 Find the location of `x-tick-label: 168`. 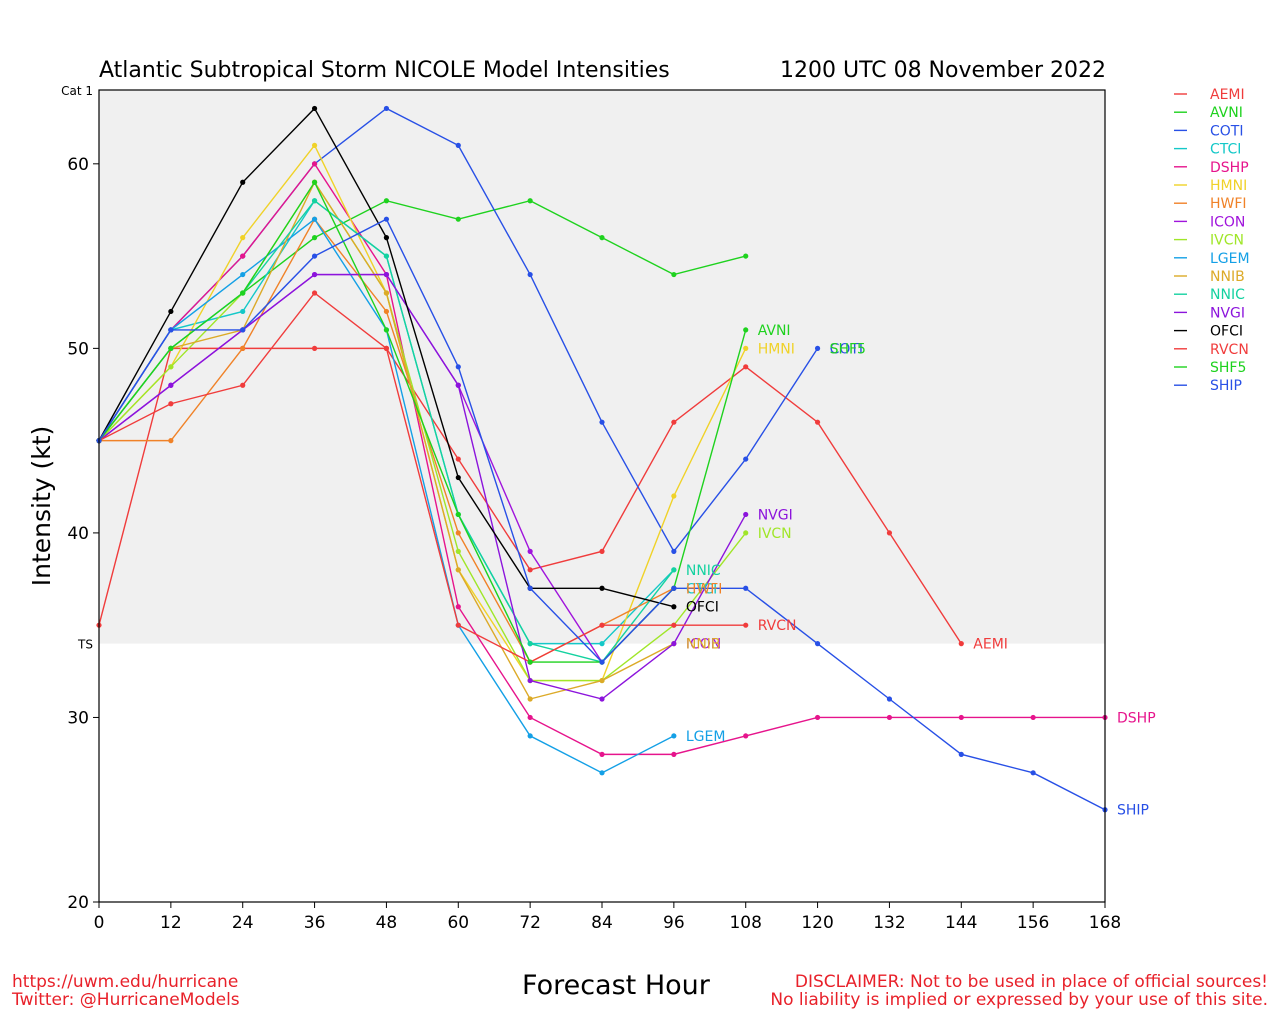

x-tick-label: 168 is located at coordinates (1105, 923).